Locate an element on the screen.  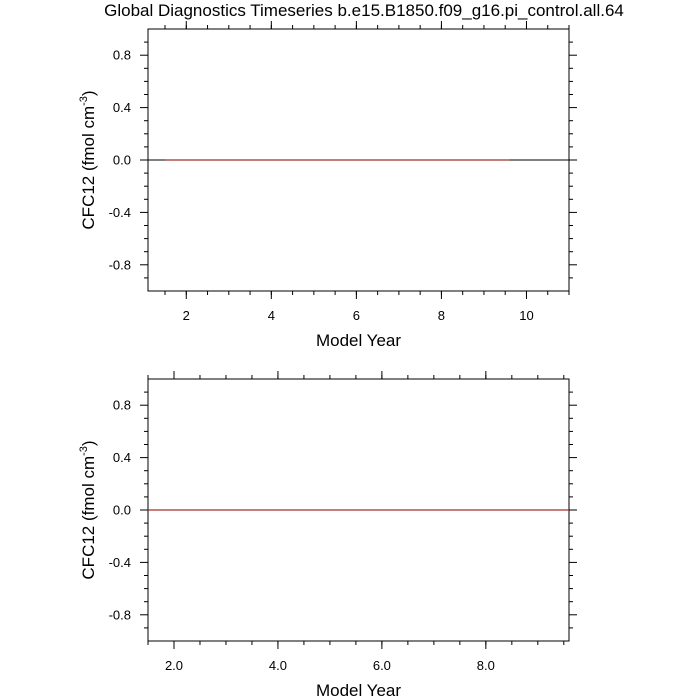
x-tick-label: 10 is located at coordinates (526, 315).